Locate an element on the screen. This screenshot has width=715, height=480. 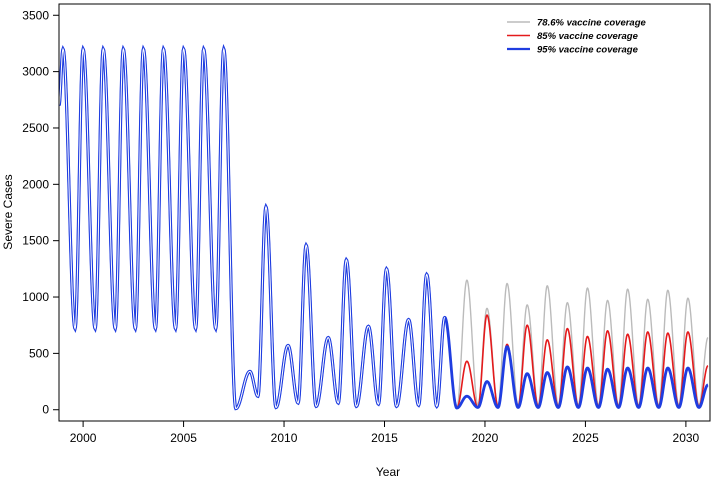
y-tick-label: 3500 is located at coordinates (35, 15).